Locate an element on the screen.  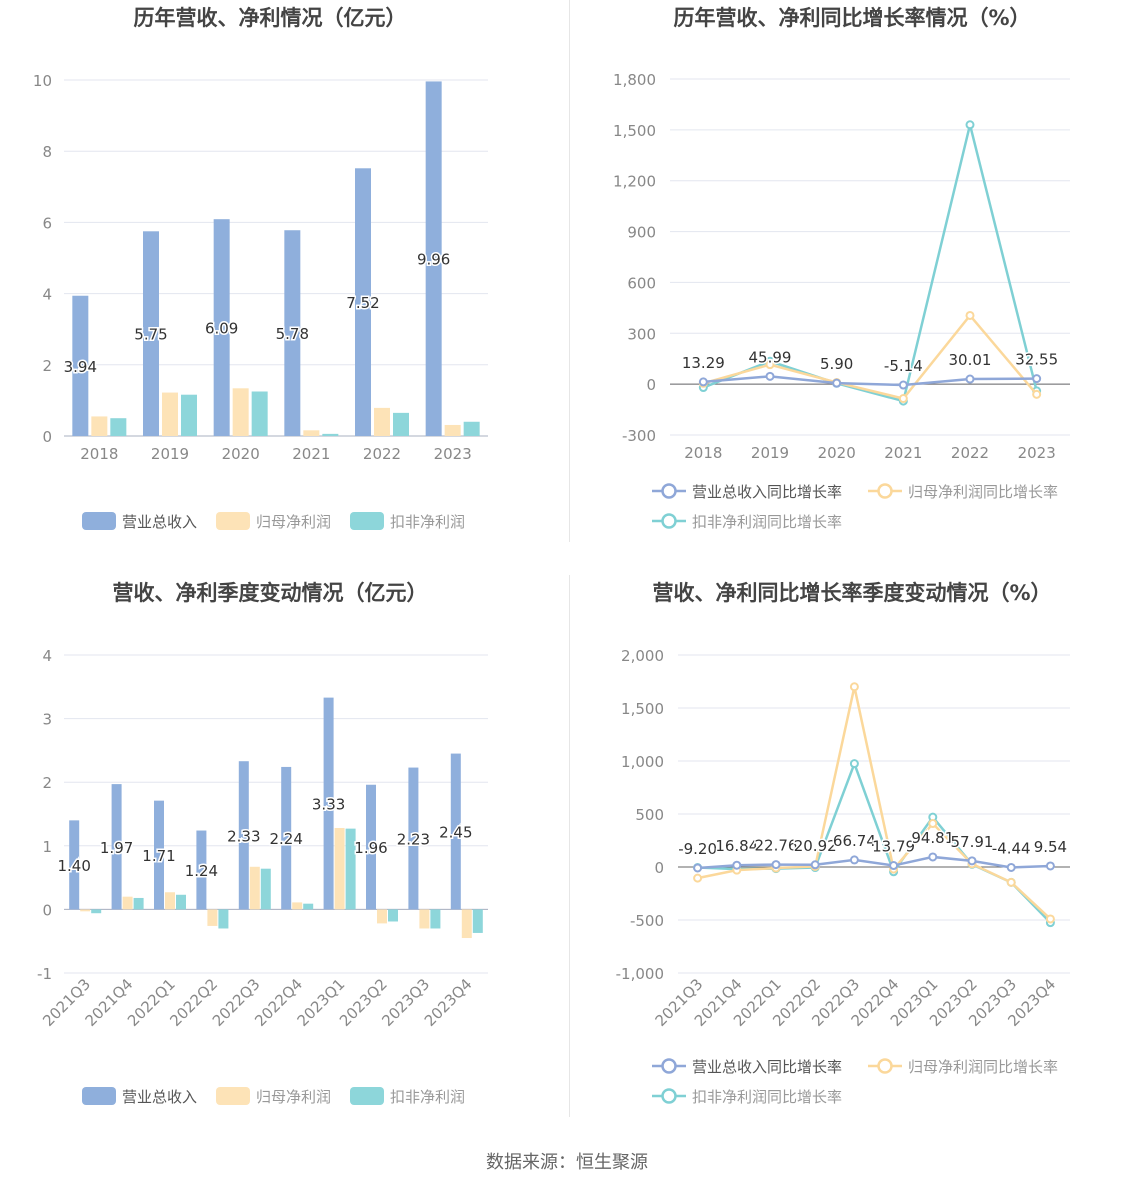
data-label: 66.74 is located at coordinates (854, 841).